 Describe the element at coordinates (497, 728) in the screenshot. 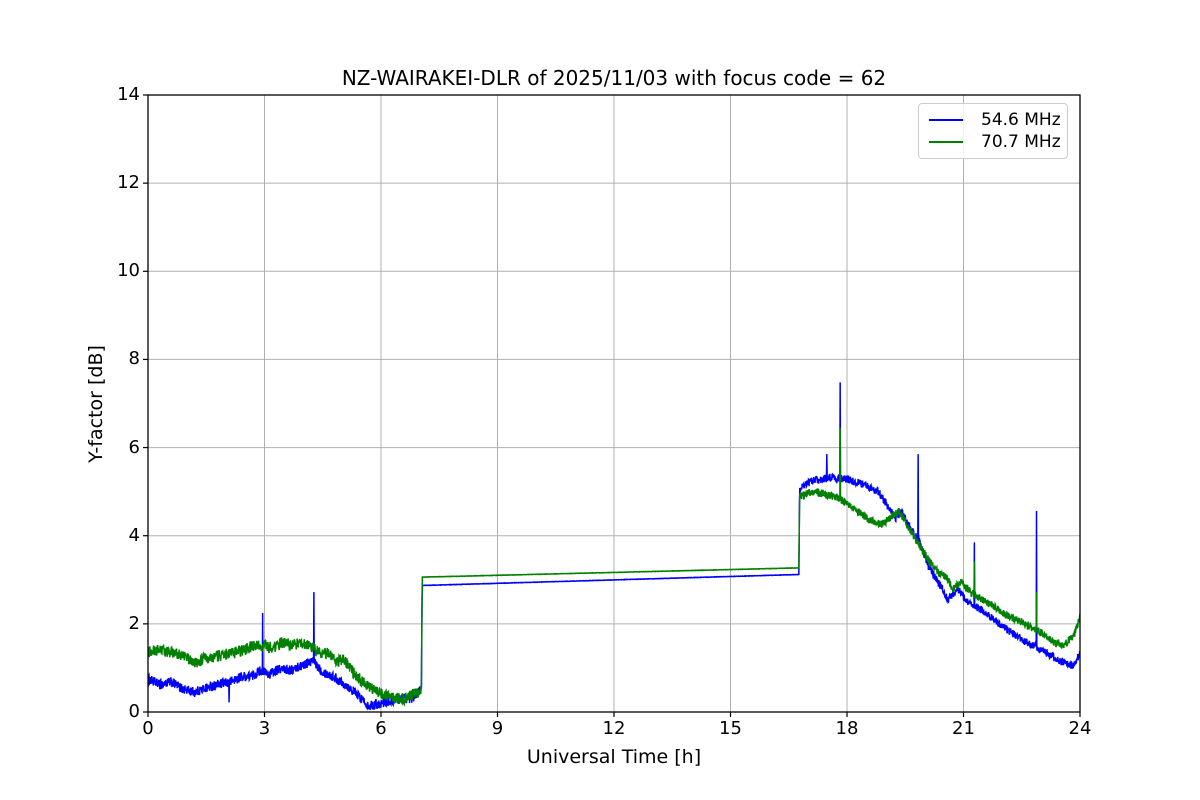

I see `x-tick-label-9: 9` at that location.